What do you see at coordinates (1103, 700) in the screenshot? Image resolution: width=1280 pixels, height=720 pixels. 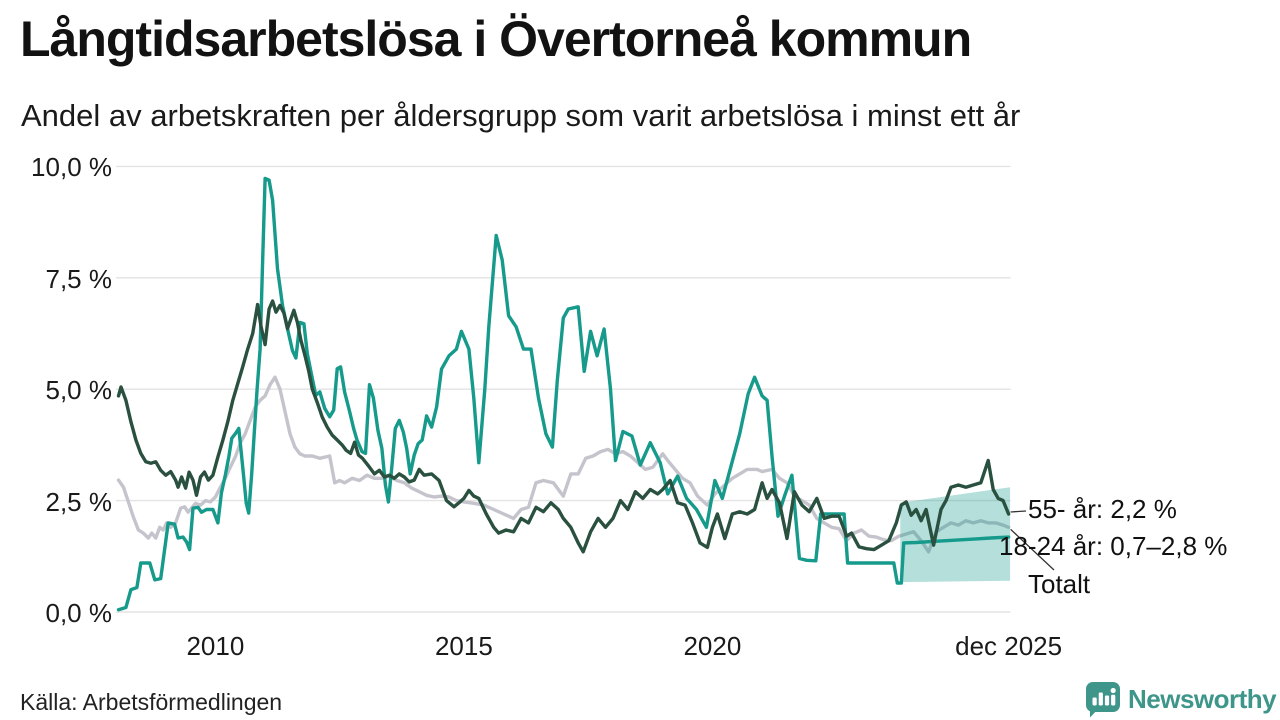 I see `newsworthy-bubble-chart-icon` at bounding box center [1103, 700].